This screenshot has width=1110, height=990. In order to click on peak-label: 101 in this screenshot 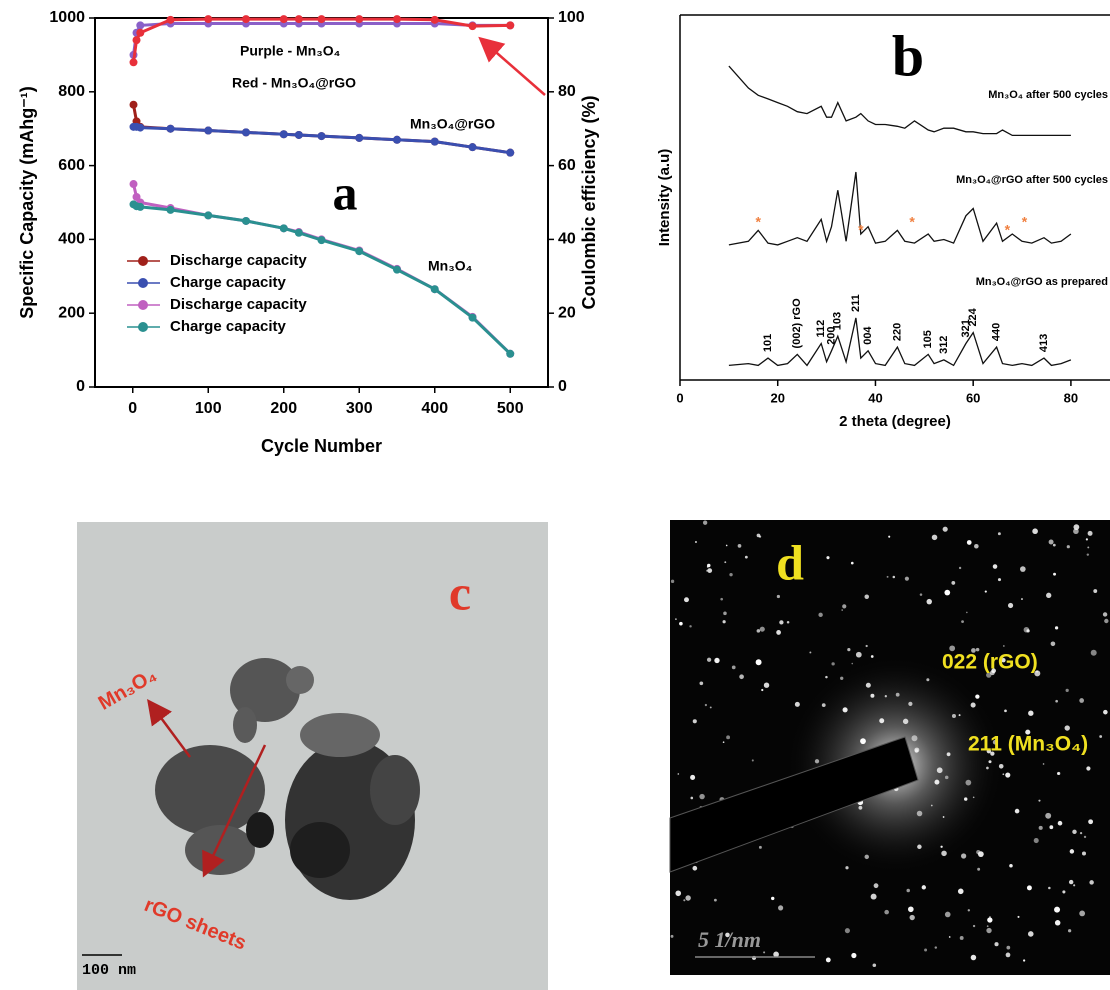, I will do `click(768, 343)`.